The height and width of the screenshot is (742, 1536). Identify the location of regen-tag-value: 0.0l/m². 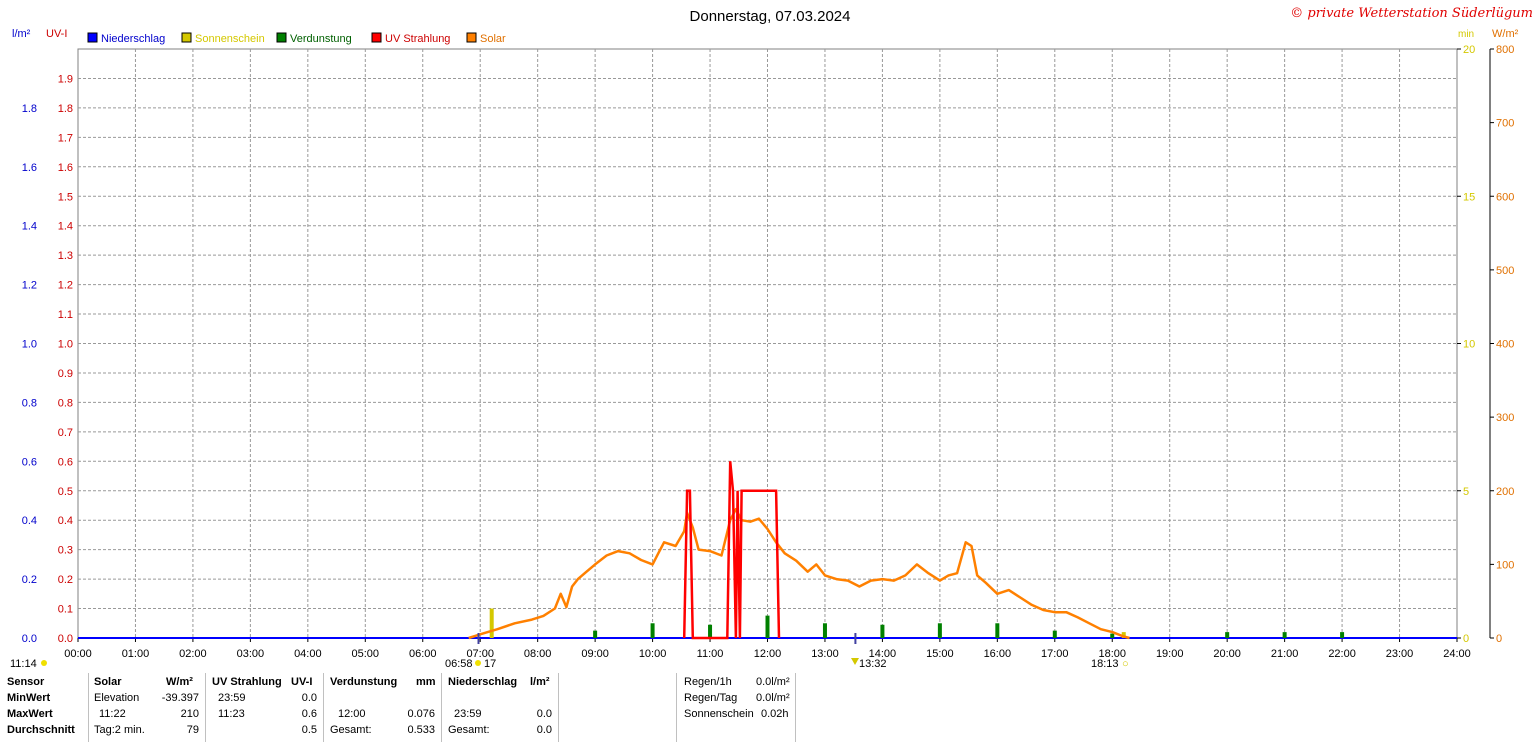
(773, 698).